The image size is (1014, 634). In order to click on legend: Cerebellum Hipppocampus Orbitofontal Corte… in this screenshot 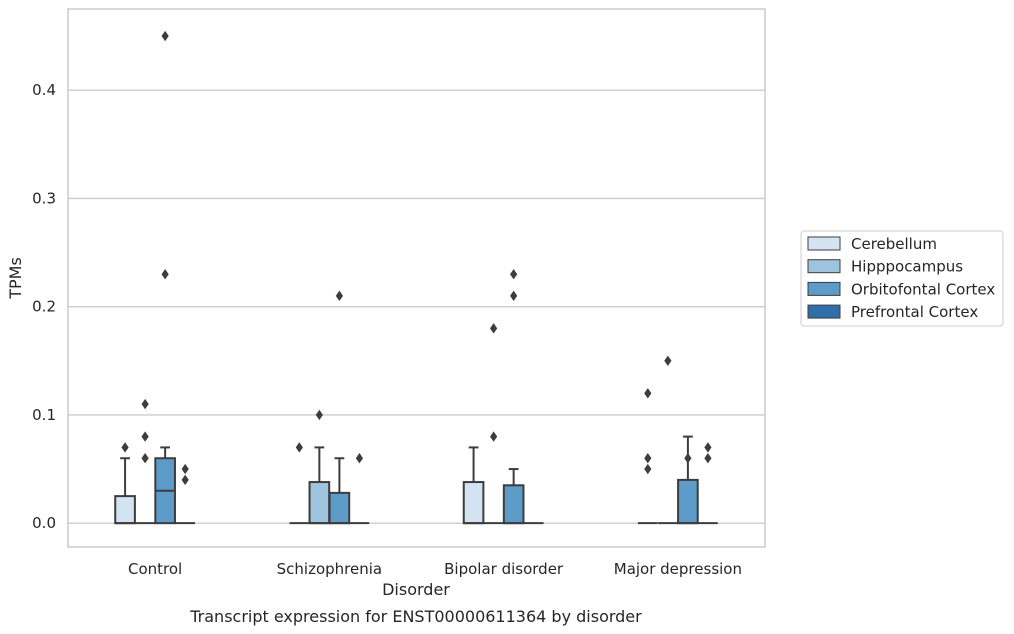, I will do `click(902, 278)`.